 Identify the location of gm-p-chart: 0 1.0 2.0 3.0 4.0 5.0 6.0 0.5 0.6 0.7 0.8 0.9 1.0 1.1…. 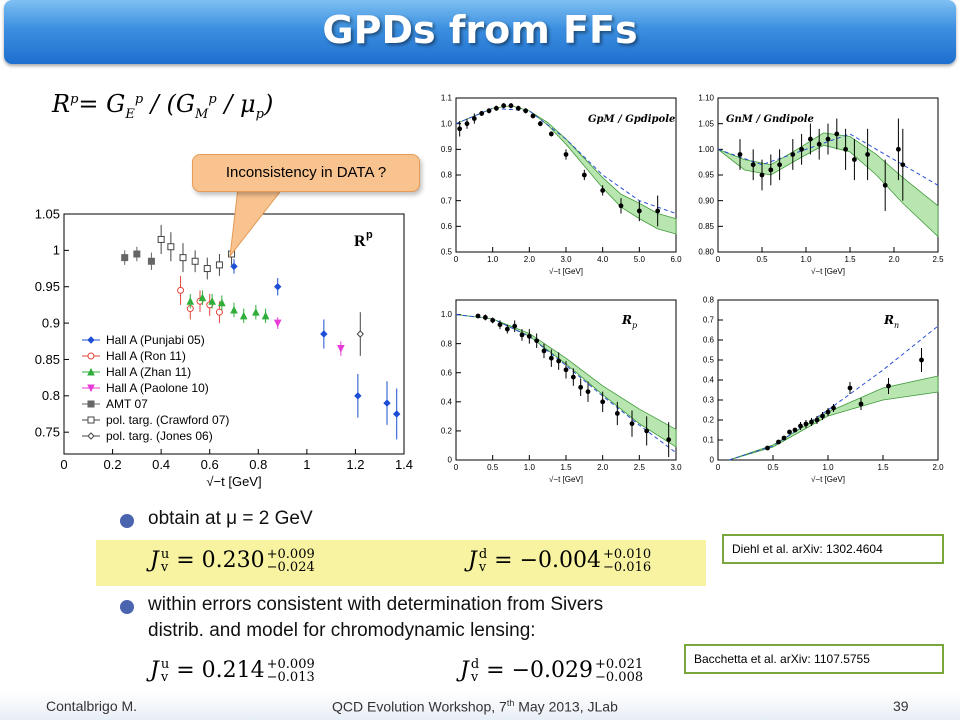
(555, 187).